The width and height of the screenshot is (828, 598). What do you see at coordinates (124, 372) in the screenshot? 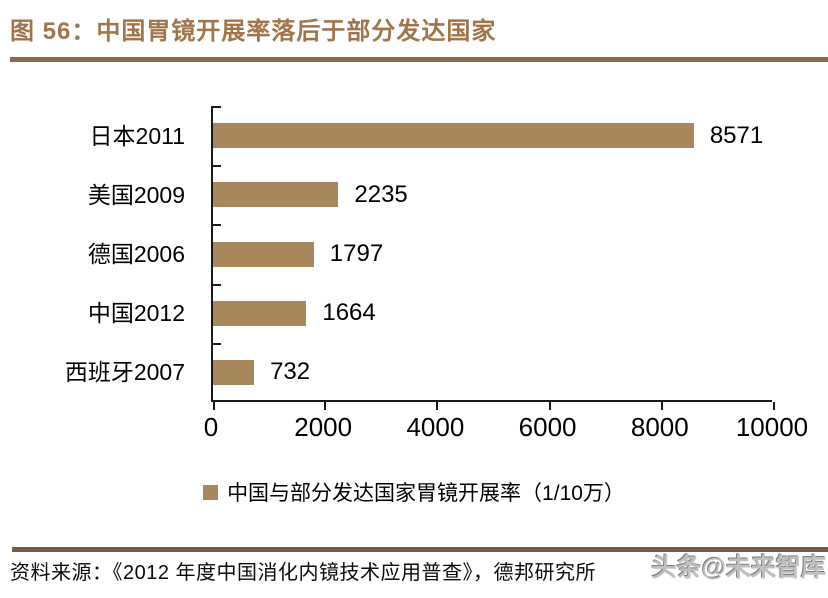
I see `category-label: 西班牙2007` at bounding box center [124, 372].